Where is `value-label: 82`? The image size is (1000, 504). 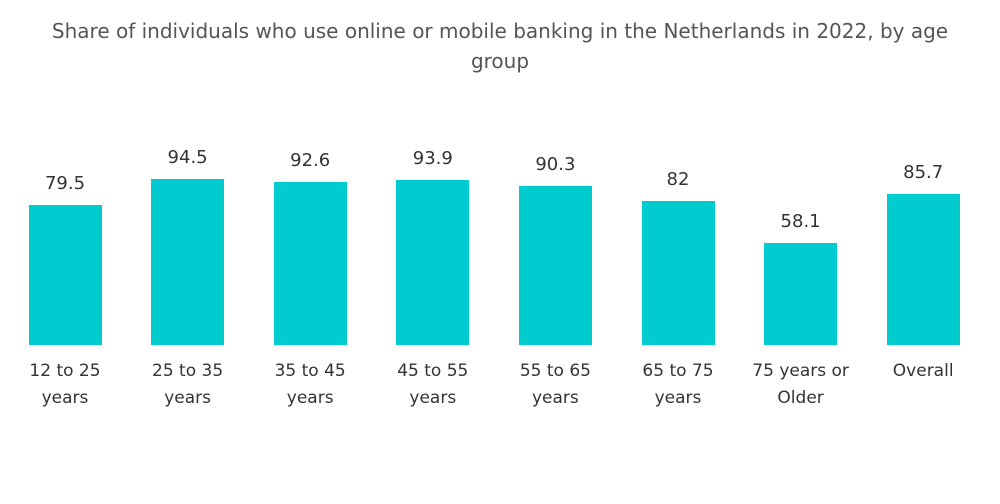 value-label: 82 is located at coordinates (678, 179).